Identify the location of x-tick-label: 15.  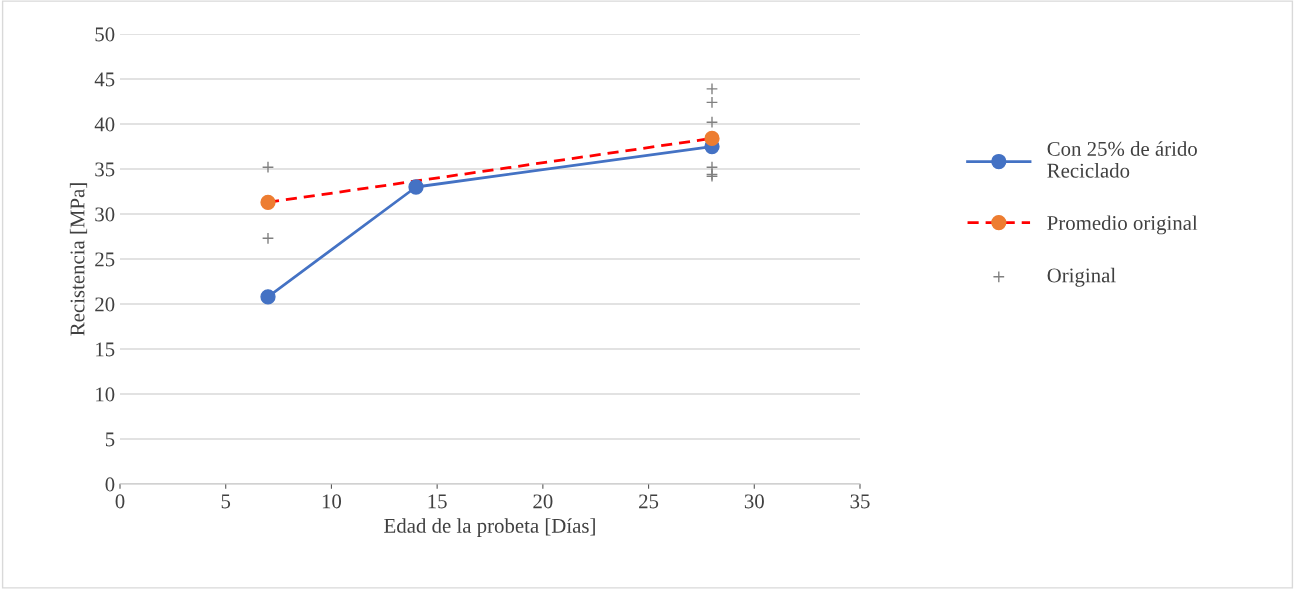
(437, 501).